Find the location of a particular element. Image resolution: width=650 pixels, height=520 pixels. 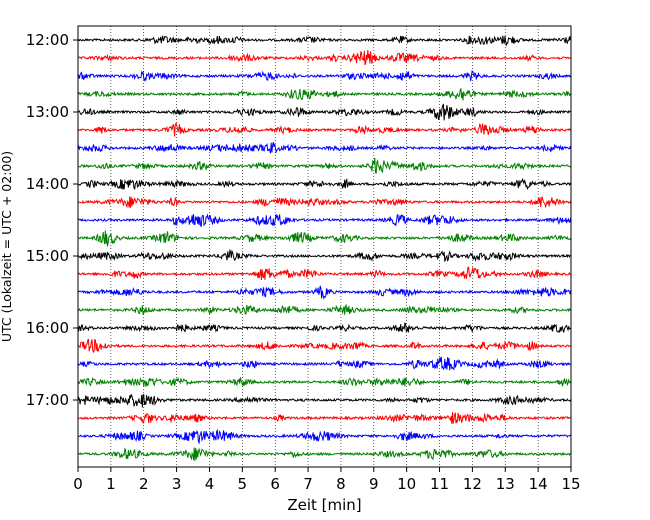

x-tick-label: 7 is located at coordinates (308, 484).